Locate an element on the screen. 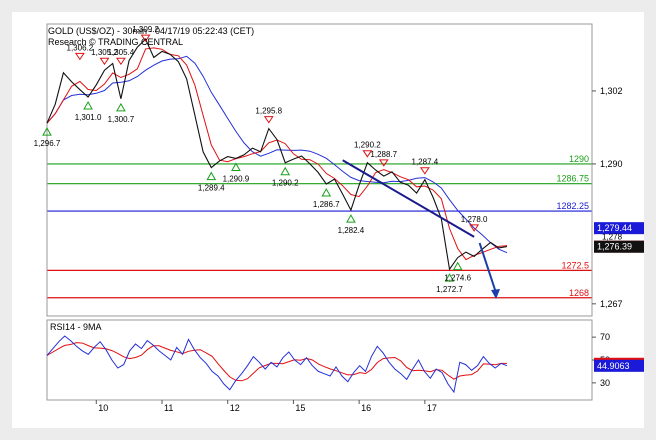 The image size is (656, 440). trough-label: 1,290.2 is located at coordinates (285, 183).